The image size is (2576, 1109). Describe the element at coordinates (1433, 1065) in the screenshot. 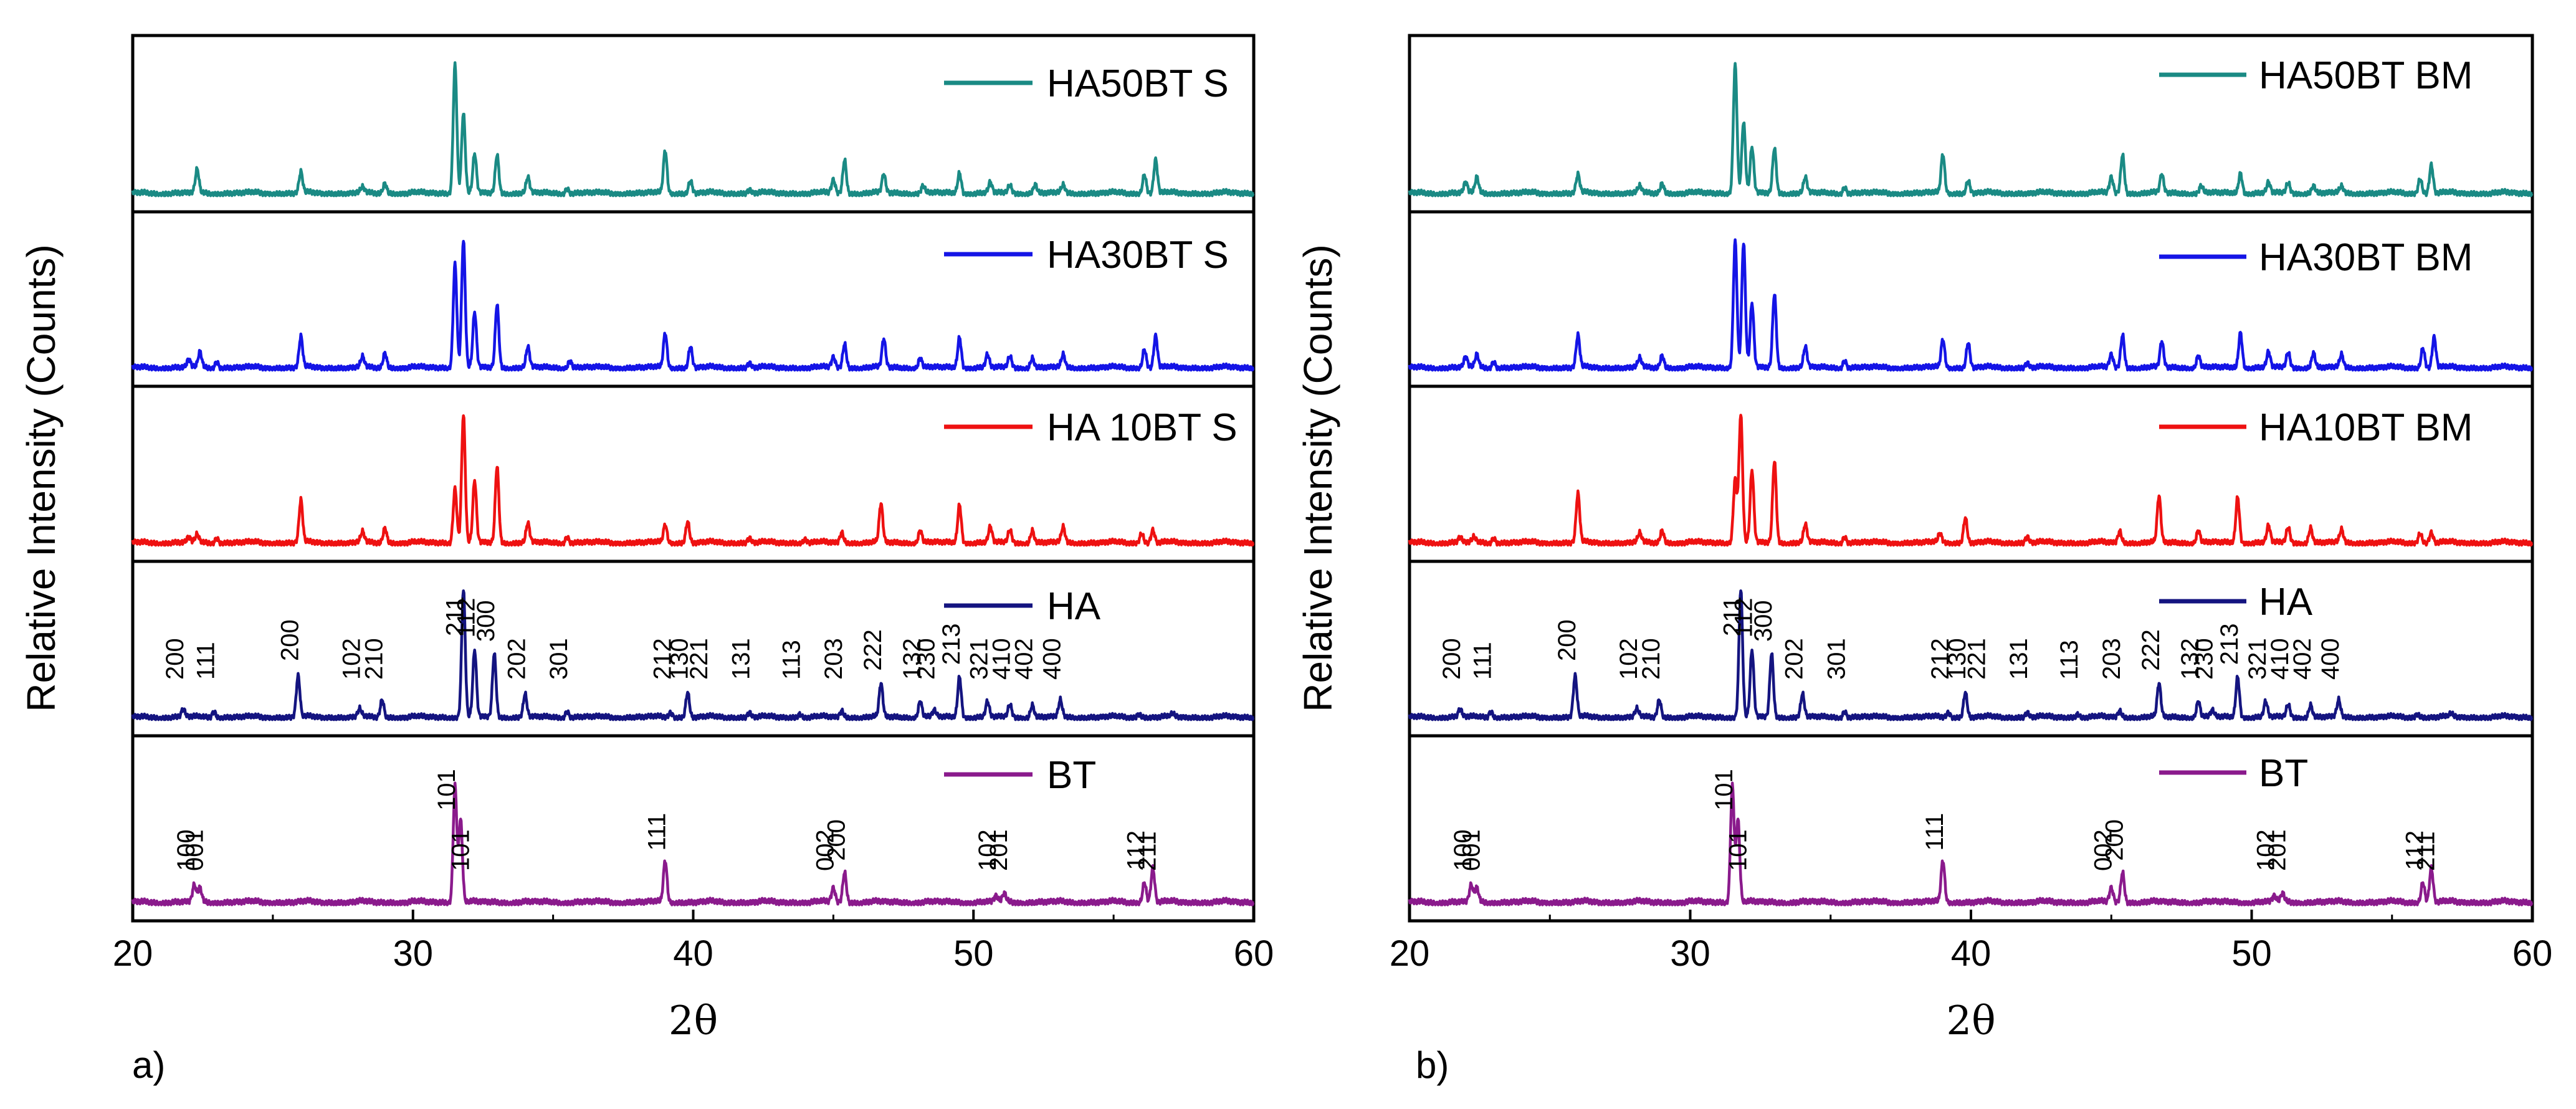

I see `panel-label: b)` at that location.